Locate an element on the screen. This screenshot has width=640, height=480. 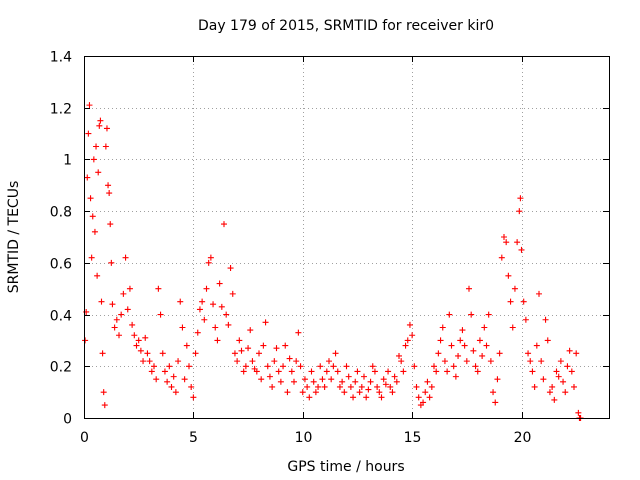
y-tick-labels: 0 0.2 0.4 0.6 0.8 1 1.2 1.4 is located at coordinates (61, 239).